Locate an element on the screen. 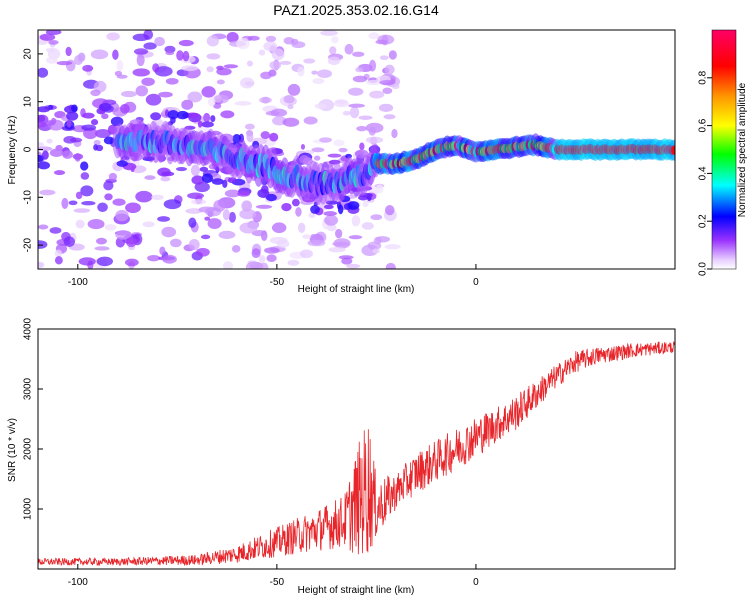 This screenshot has width=750, height=600. snr-x-axis-label: Height of straight line (km) is located at coordinates (356, 590).